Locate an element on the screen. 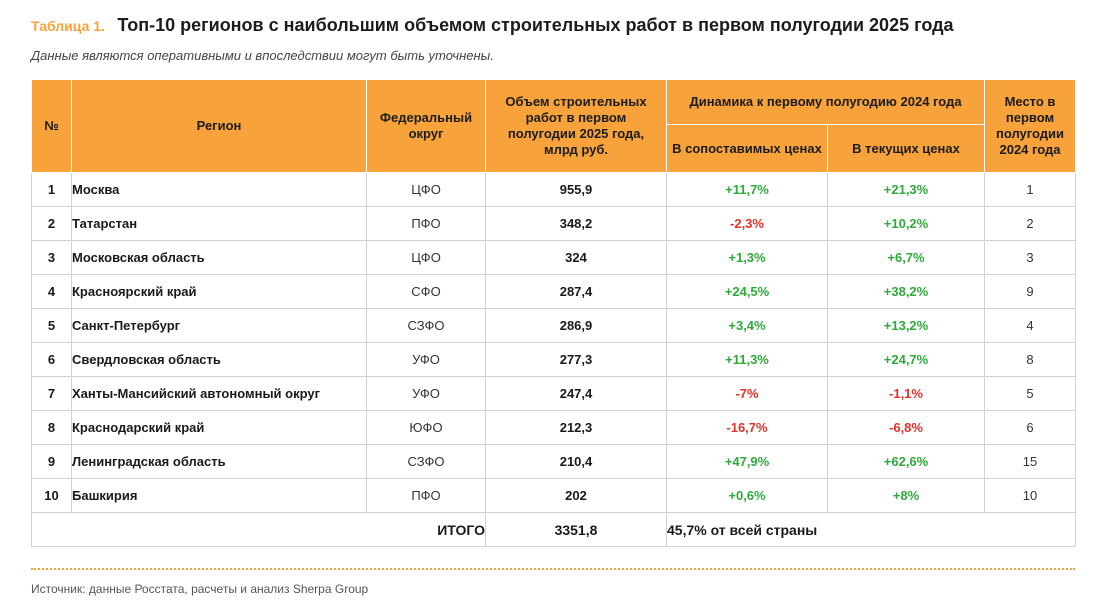  place-2024-cell: 8 is located at coordinates (1030, 359).